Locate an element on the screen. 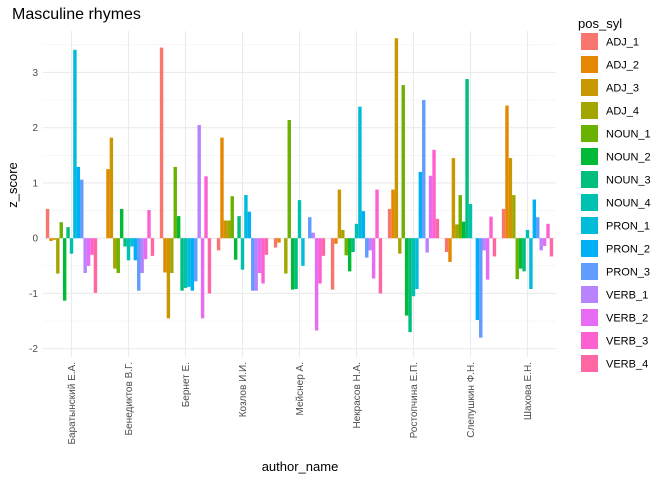 The height and width of the screenshot is (480, 672). legend-label: PRON_2 is located at coordinates (628, 250).